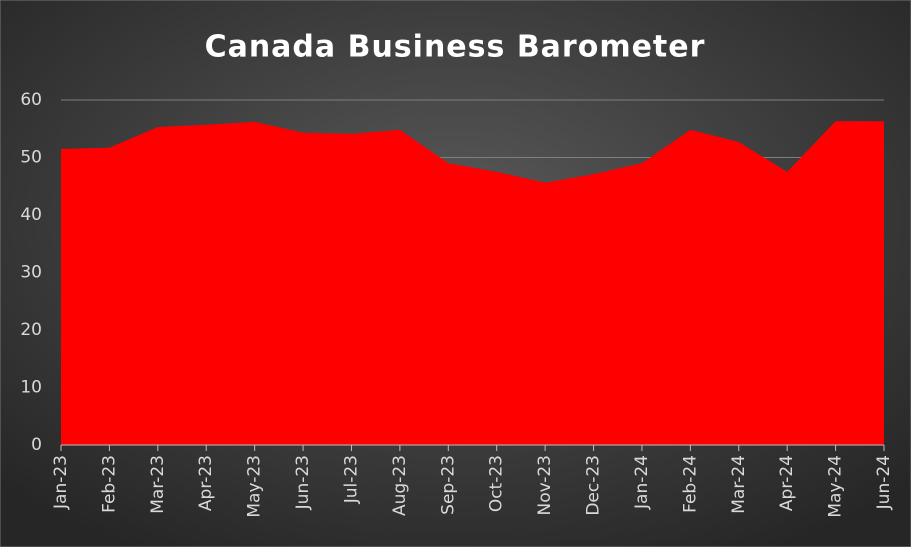 The width and height of the screenshot is (911, 547). I want to click on y-tick-label: 60, so click(31, 100).